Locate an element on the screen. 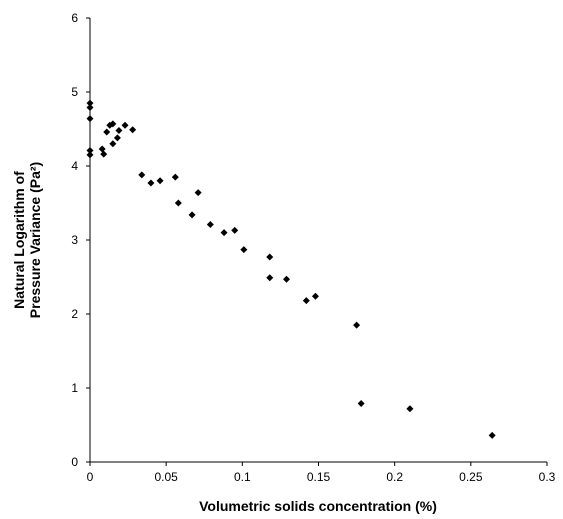 The height and width of the screenshot is (519, 563). y-tick-label: 4 is located at coordinates (74, 166).